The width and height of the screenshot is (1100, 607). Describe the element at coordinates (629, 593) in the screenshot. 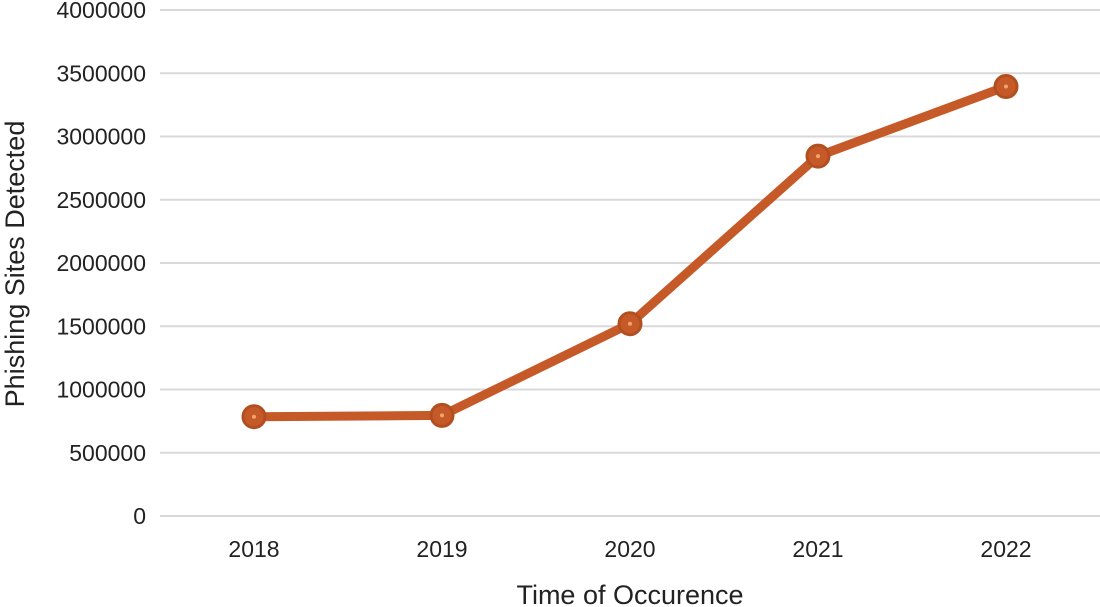

I see `x-axis-title: Time of Occurence` at that location.